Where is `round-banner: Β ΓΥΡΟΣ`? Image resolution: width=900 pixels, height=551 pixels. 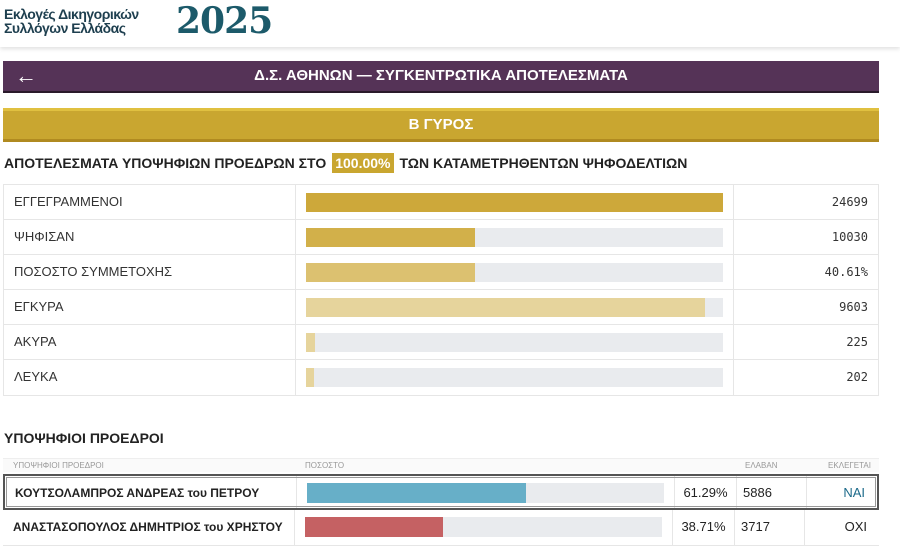
round-banner: Β ΓΥΡΟΣ is located at coordinates (441, 125).